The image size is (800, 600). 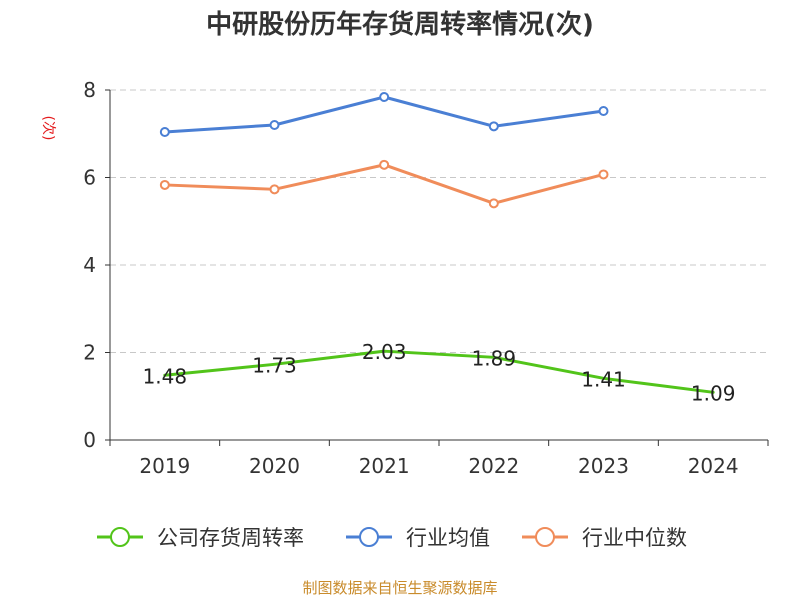 I want to click on y-tick-label: 8, so click(x=89, y=90).